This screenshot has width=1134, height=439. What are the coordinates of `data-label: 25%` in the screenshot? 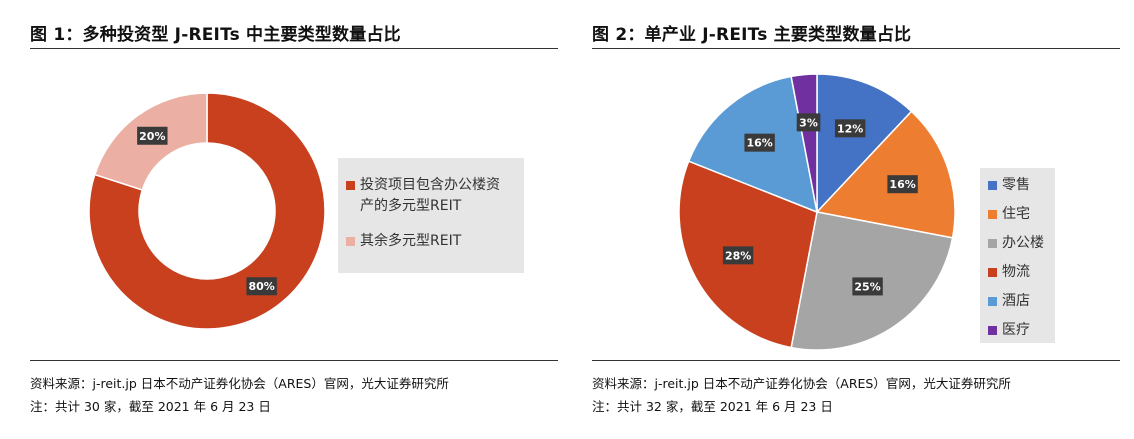 It's located at (867, 286).